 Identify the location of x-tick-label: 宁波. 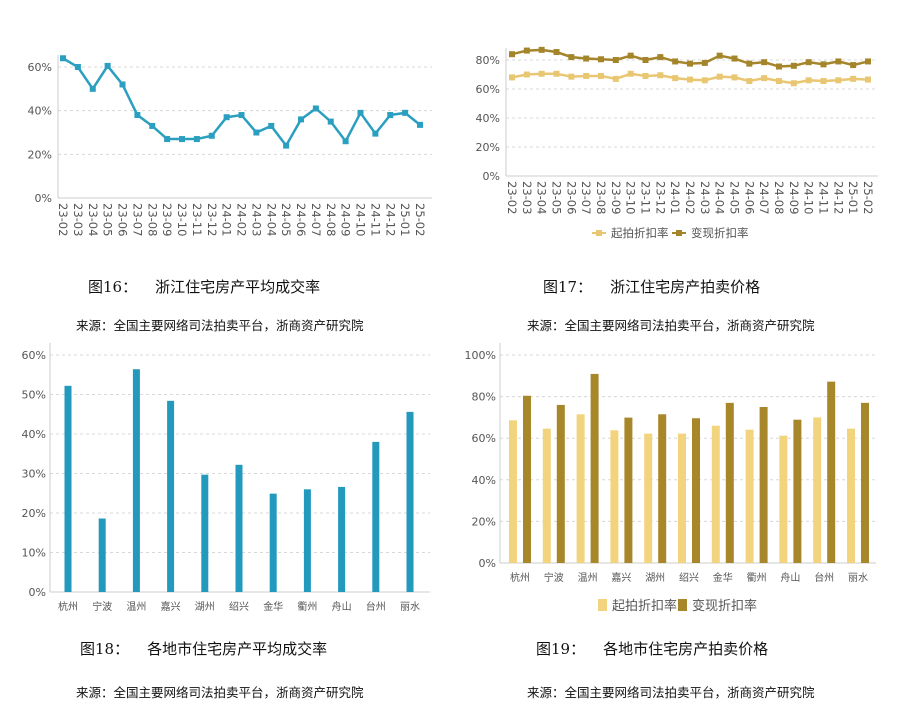
(554, 577).